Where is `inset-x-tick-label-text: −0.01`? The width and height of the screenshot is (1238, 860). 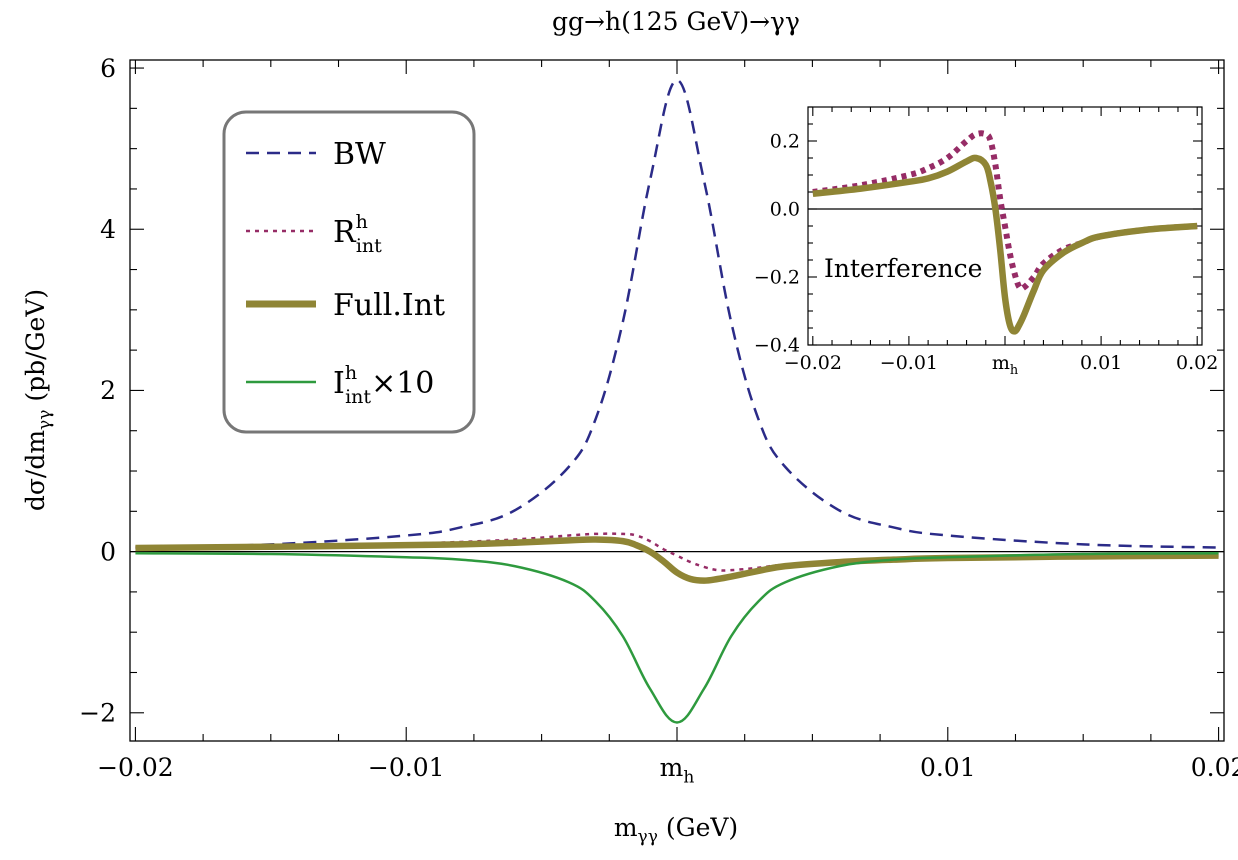
inset-x-tick-label-text: −0.01 is located at coordinates (909, 363).